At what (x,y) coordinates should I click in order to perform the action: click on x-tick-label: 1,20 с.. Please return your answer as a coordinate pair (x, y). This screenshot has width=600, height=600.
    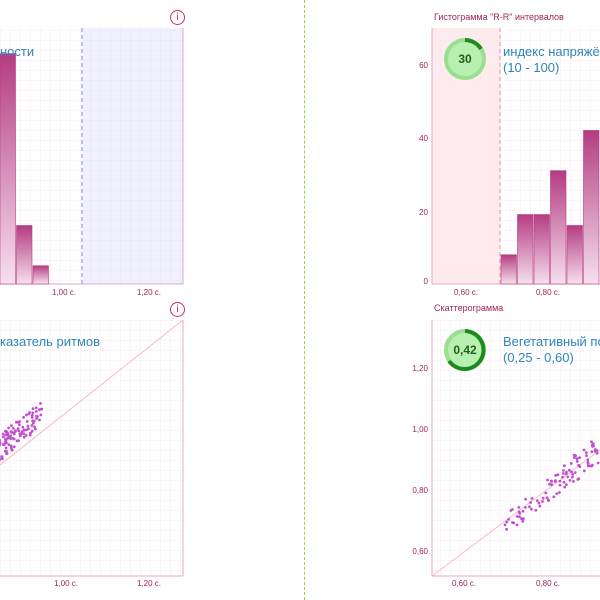
    Looking at the image, I should click on (149, 583).